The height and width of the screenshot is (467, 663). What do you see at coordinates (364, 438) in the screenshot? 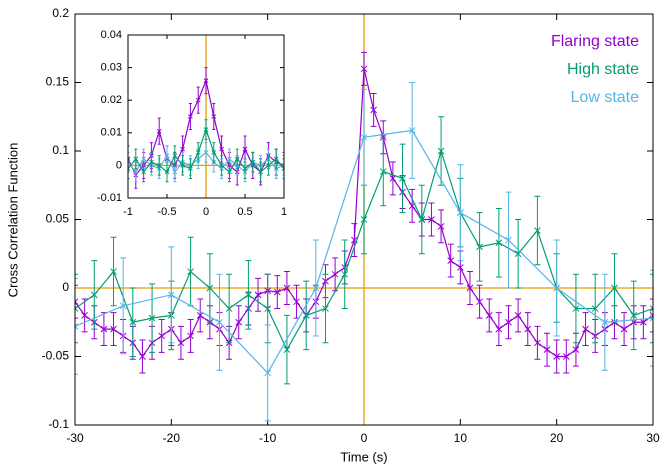
I see `x-tick-label: 0` at bounding box center [364, 438].